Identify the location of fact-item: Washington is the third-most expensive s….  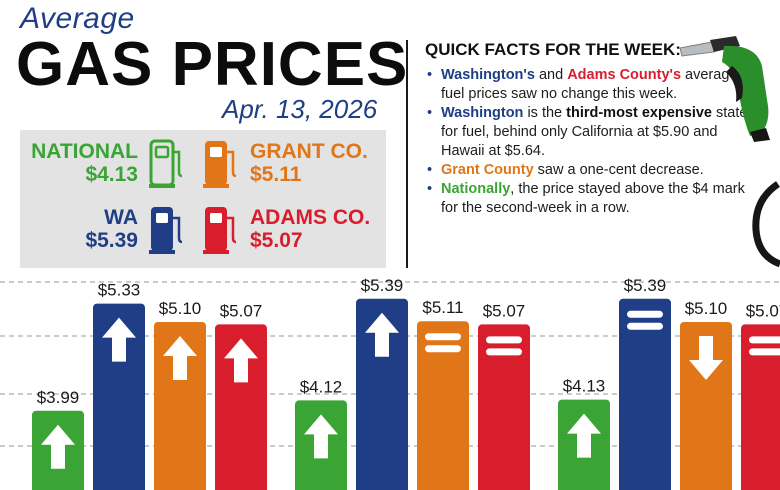
(590, 132).